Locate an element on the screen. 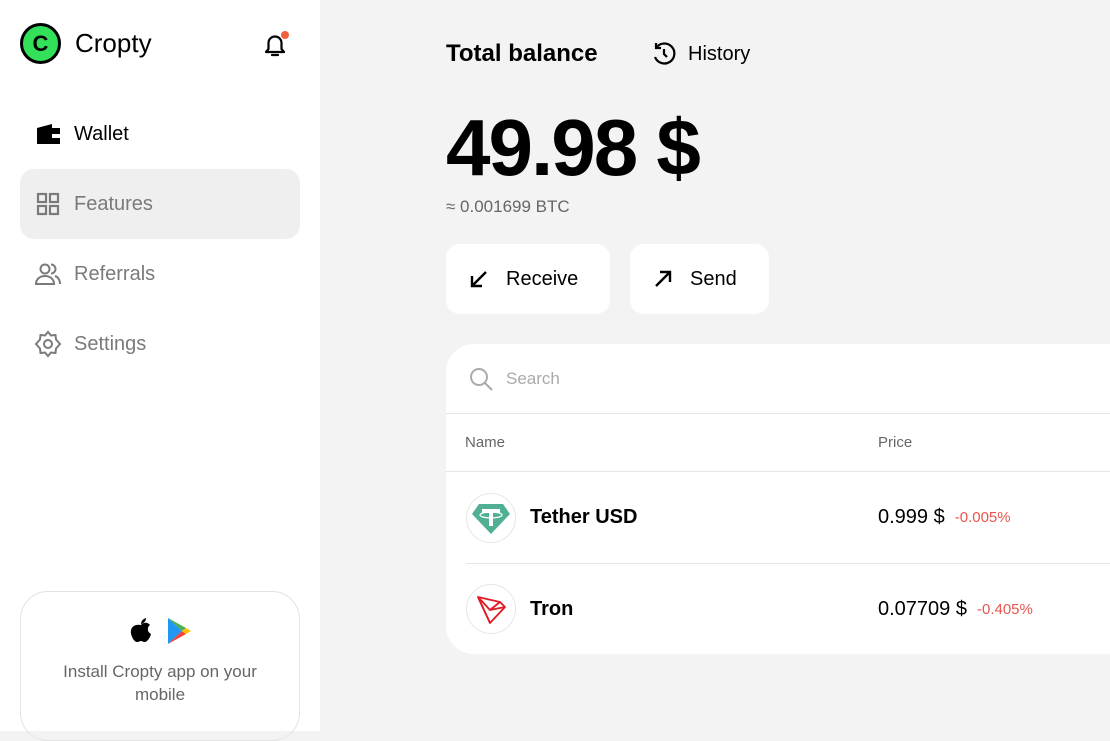 This screenshot has height=741, width=1110. arrow-up-right-icon is located at coordinates (663, 278).